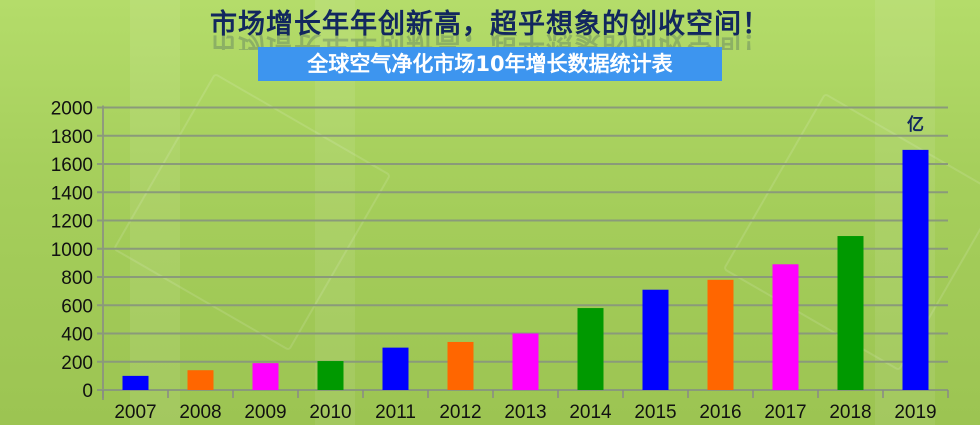 The height and width of the screenshot is (425, 980). Describe the element at coordinates (135, 382) in the screenshot. I see `bar-2007` at that location.